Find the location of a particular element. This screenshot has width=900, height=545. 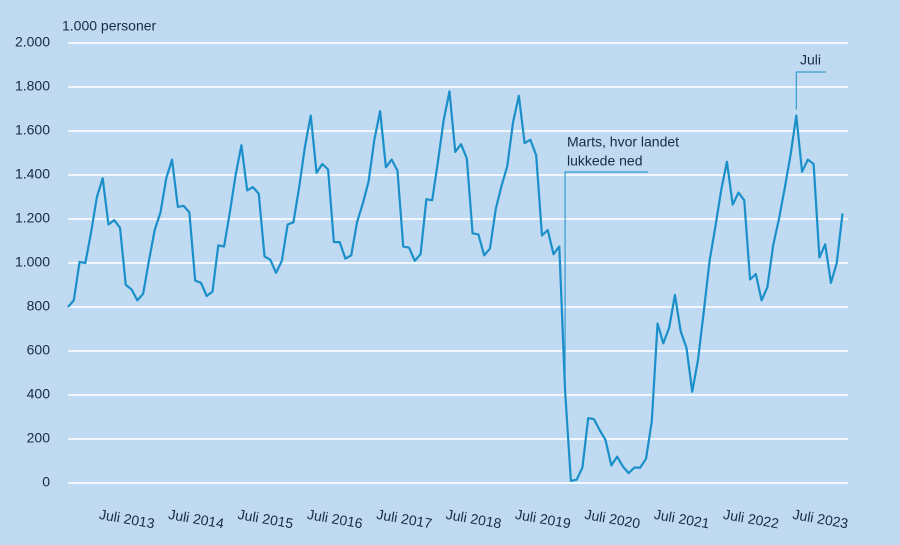

annotation-text: Marts, hvor landet is located at coordinates (623, 142).